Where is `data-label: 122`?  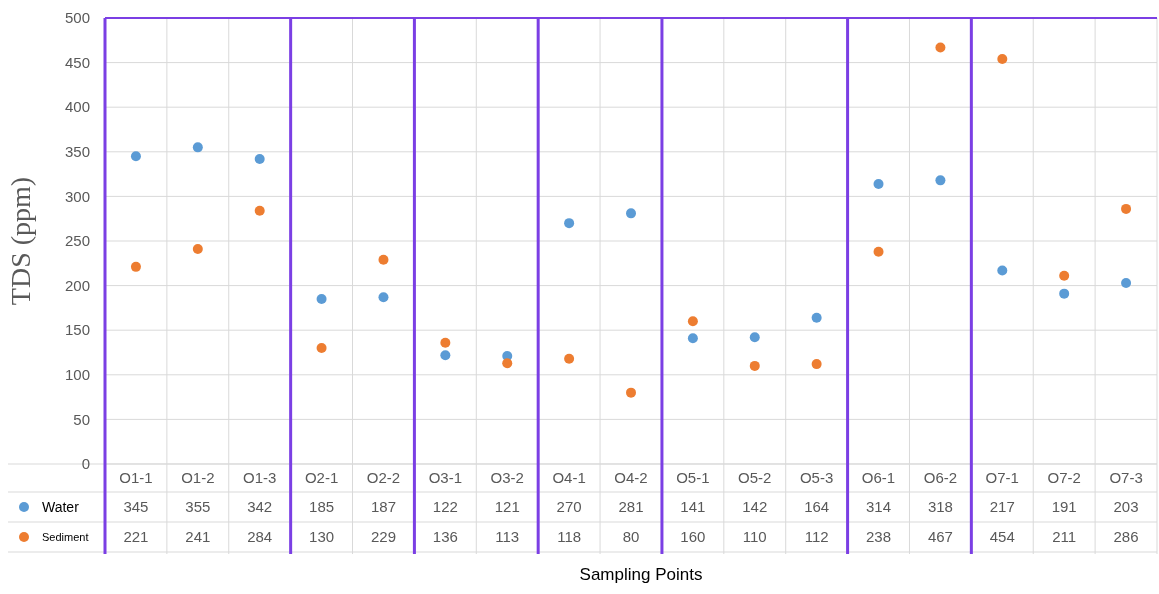
data-label: 122 is located at coordinates (445, 507).